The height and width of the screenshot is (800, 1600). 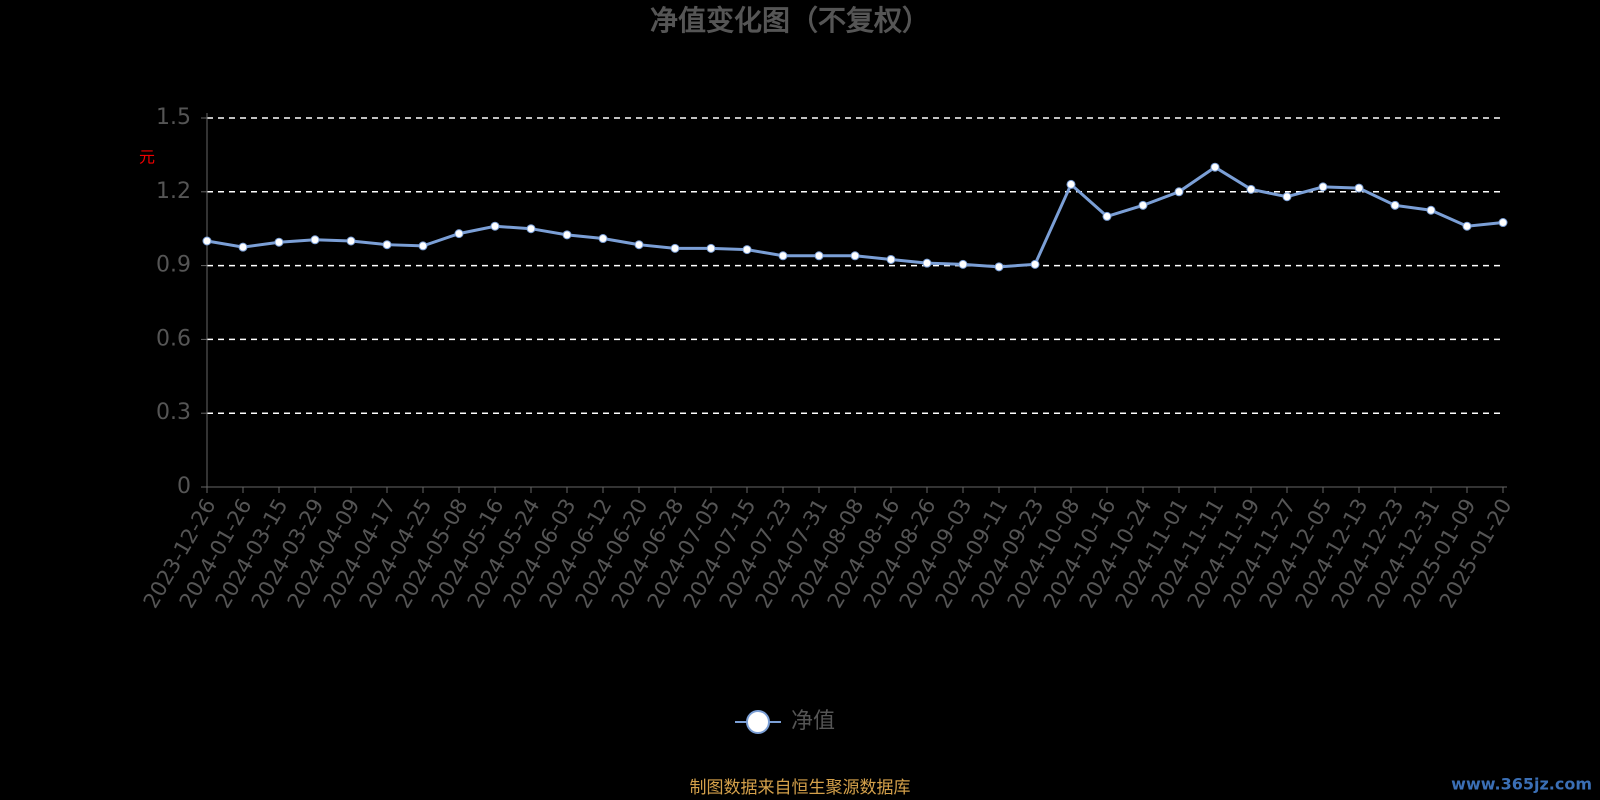 I want to click on legend-marker, so click(x=758, y=722).